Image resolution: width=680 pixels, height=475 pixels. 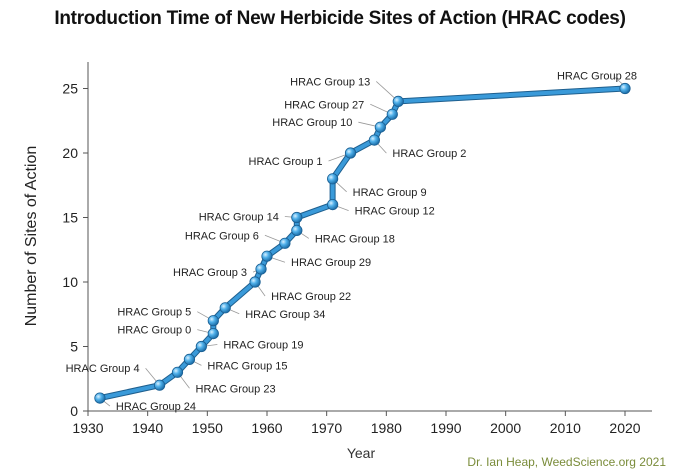 What do you see at coordinates (154, 331) in the screenshot?
I see `point-label: HRAC Group 0` at bounding box center [154, 331].